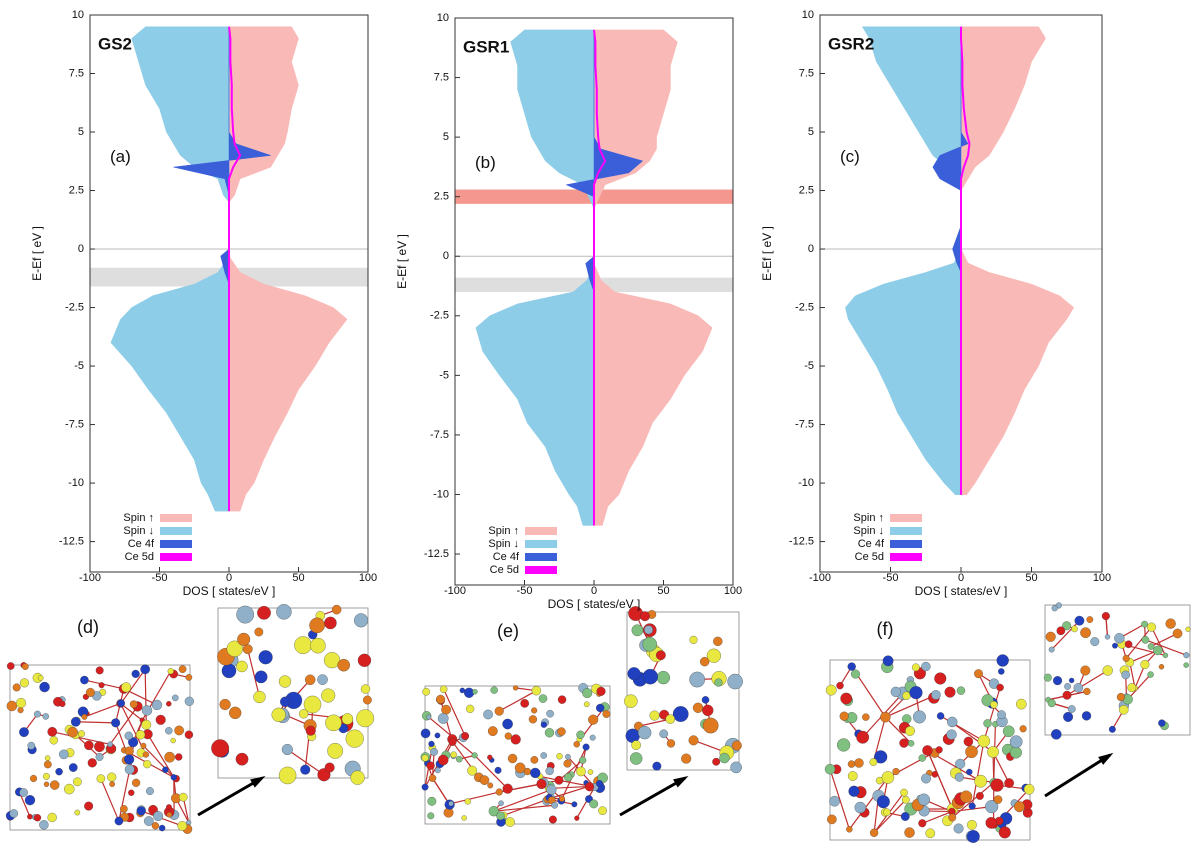  What do you see at coordinates (1106, 758) in the screenshot?
I see `arrow-head` at bounding box center [1106, 758].